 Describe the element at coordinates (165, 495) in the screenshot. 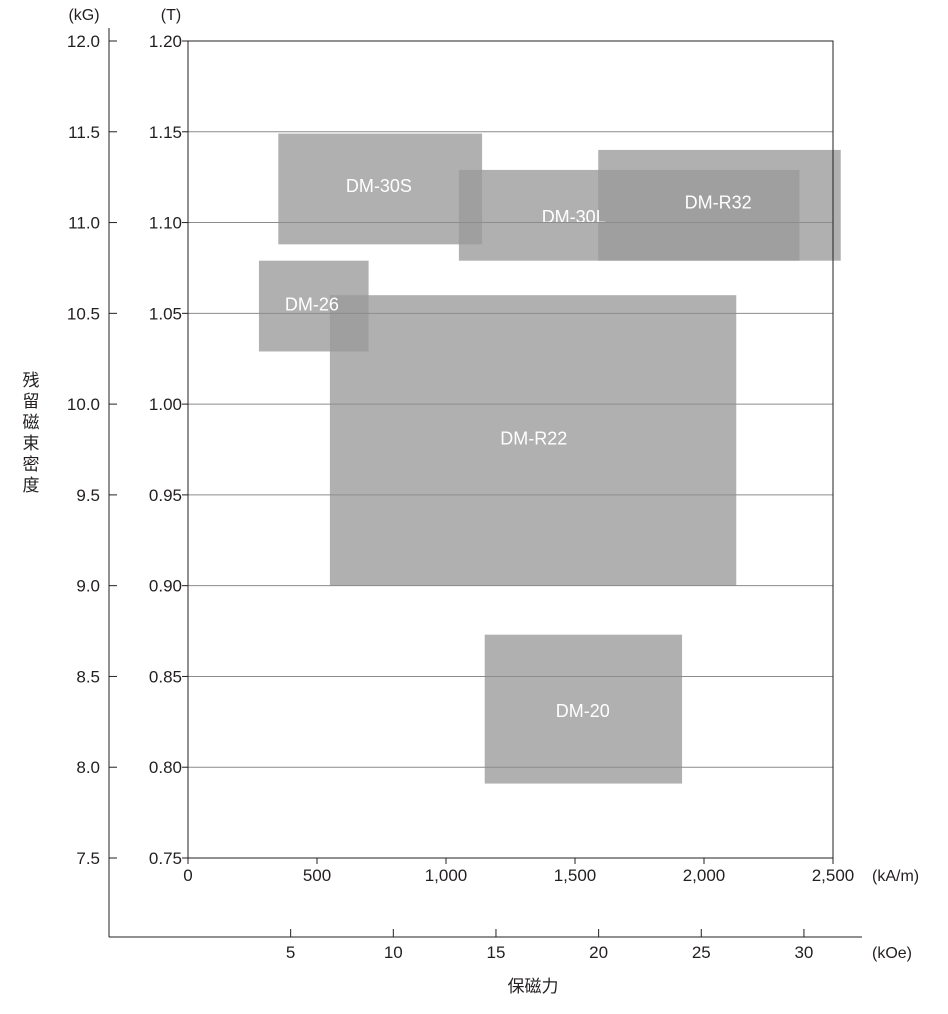

I see `y-primary-tick-label: 0.95` at that location.